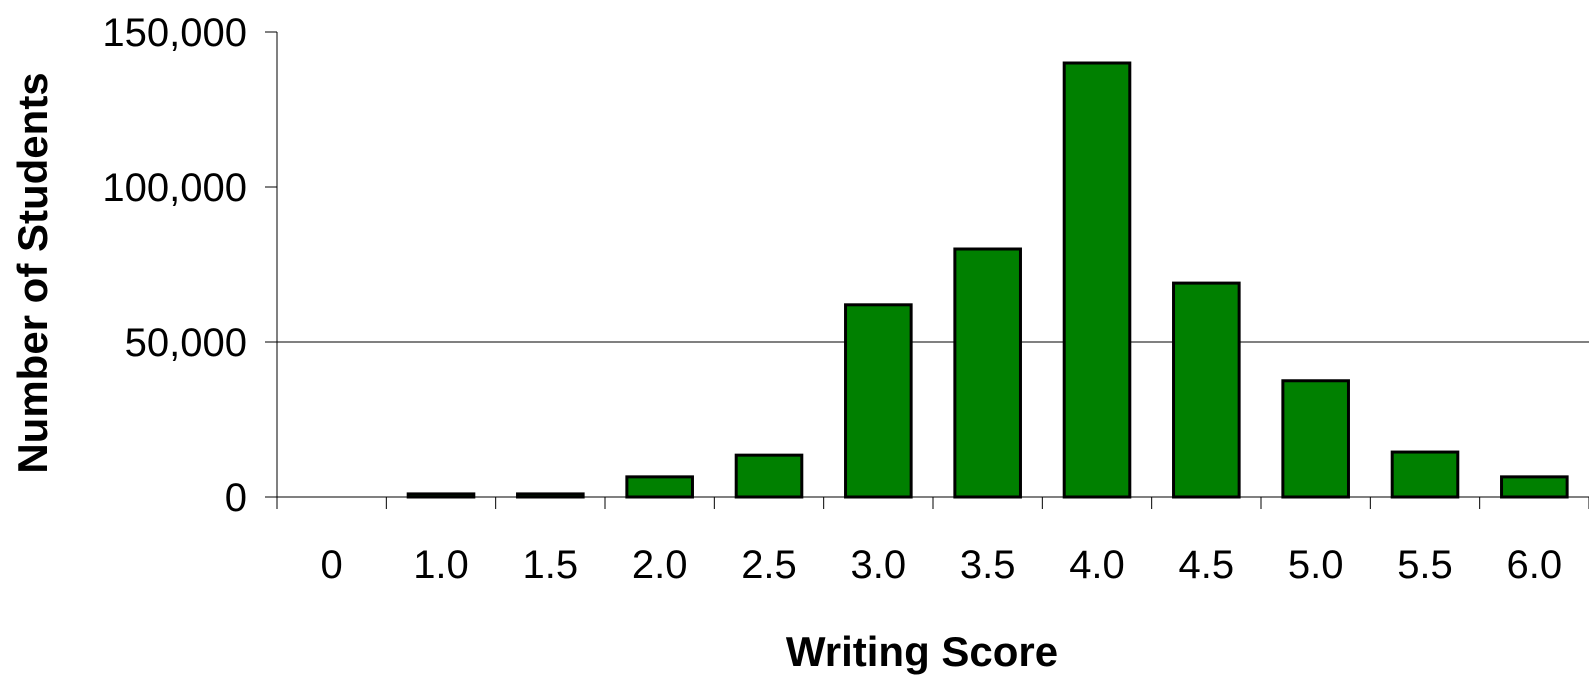 The height and width of the screenshot is (685, 1589). I want to click on bar-3.0, so click(878, 401).